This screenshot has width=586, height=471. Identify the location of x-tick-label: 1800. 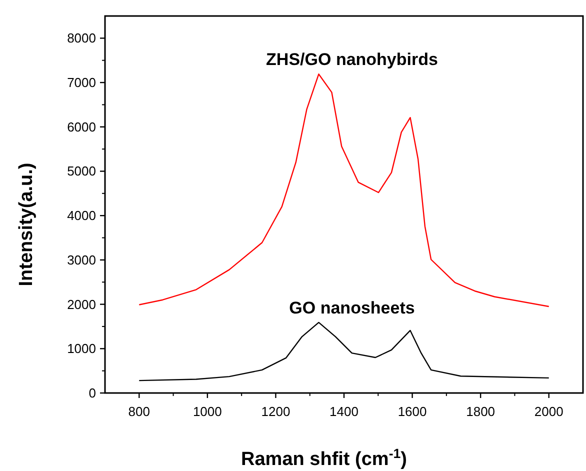
(481, 411).